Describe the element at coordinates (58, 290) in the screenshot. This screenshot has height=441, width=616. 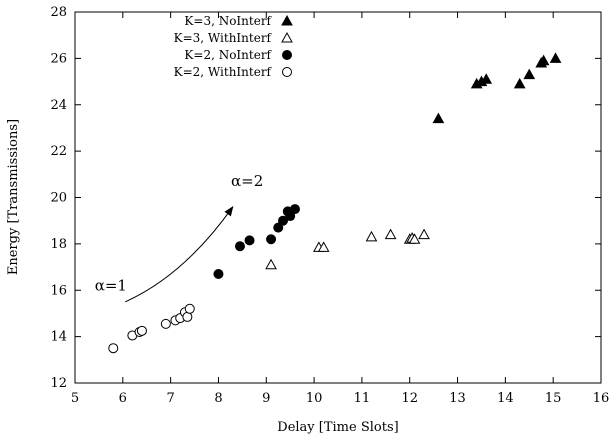
I see `y-tick-label: 16` at that location.